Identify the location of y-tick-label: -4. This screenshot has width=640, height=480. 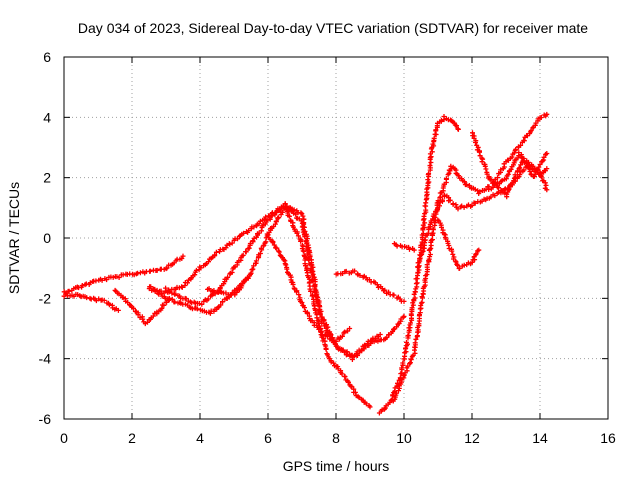
(45, 359).